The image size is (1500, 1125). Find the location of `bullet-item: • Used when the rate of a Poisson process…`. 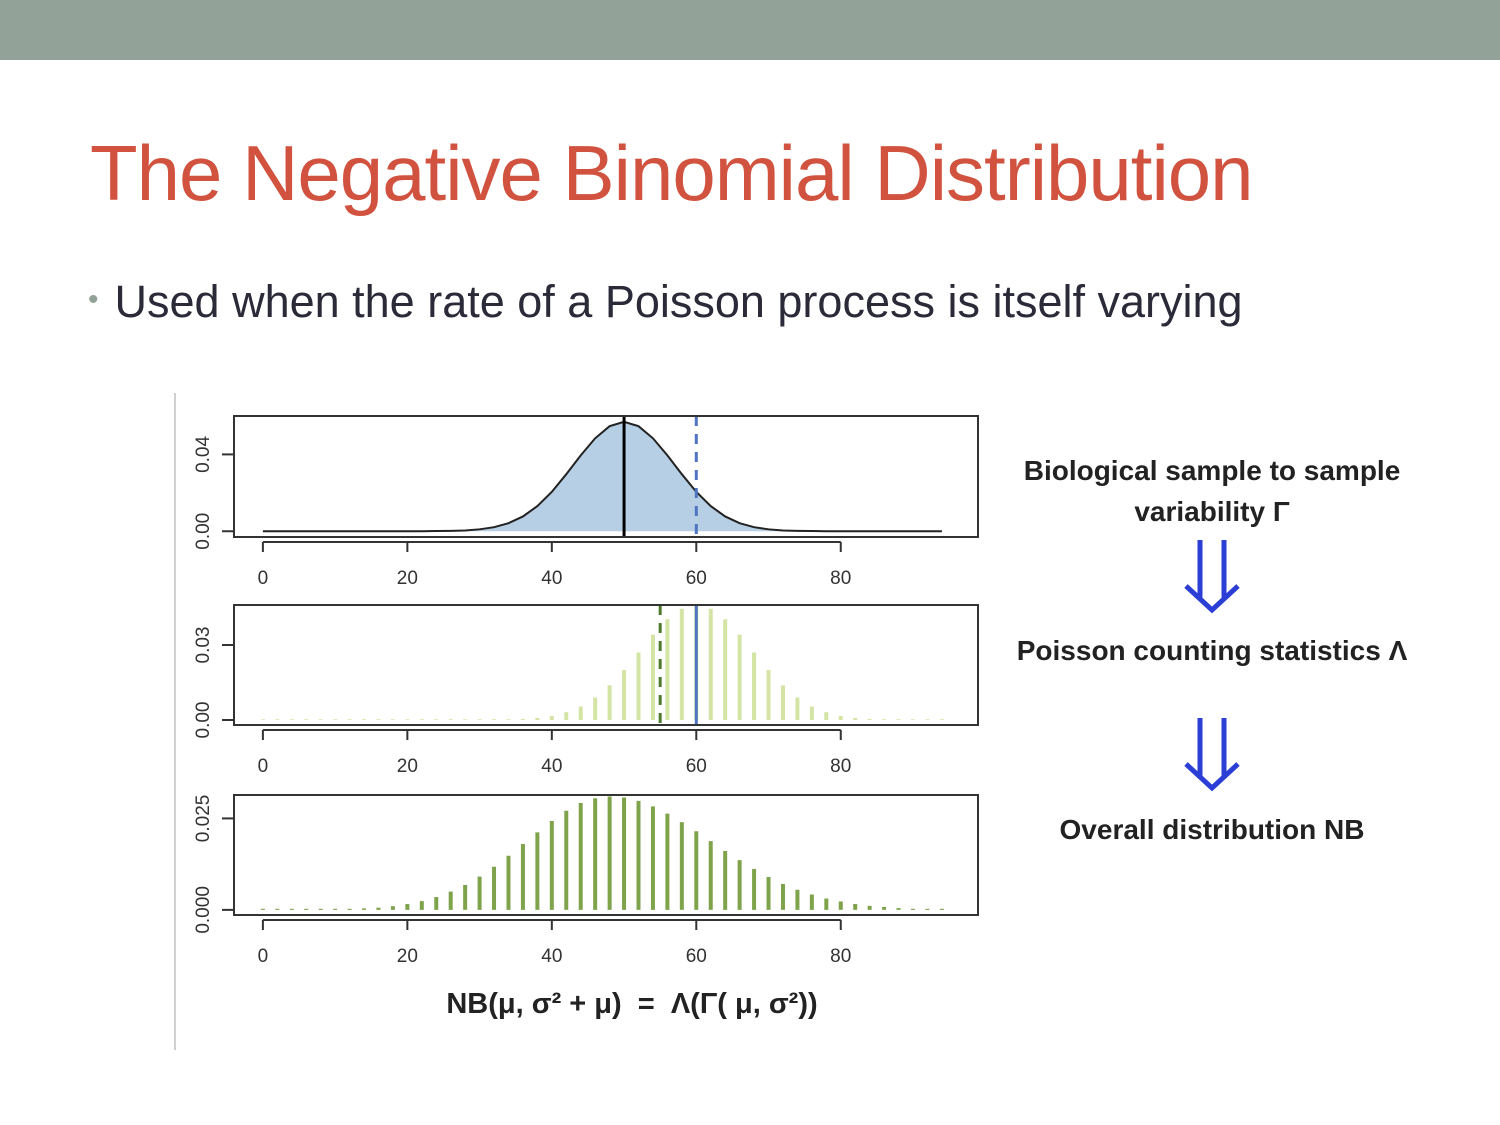

bullet-item: • Used when the rate of a Poisson process… is located at coordinates (665, 302).